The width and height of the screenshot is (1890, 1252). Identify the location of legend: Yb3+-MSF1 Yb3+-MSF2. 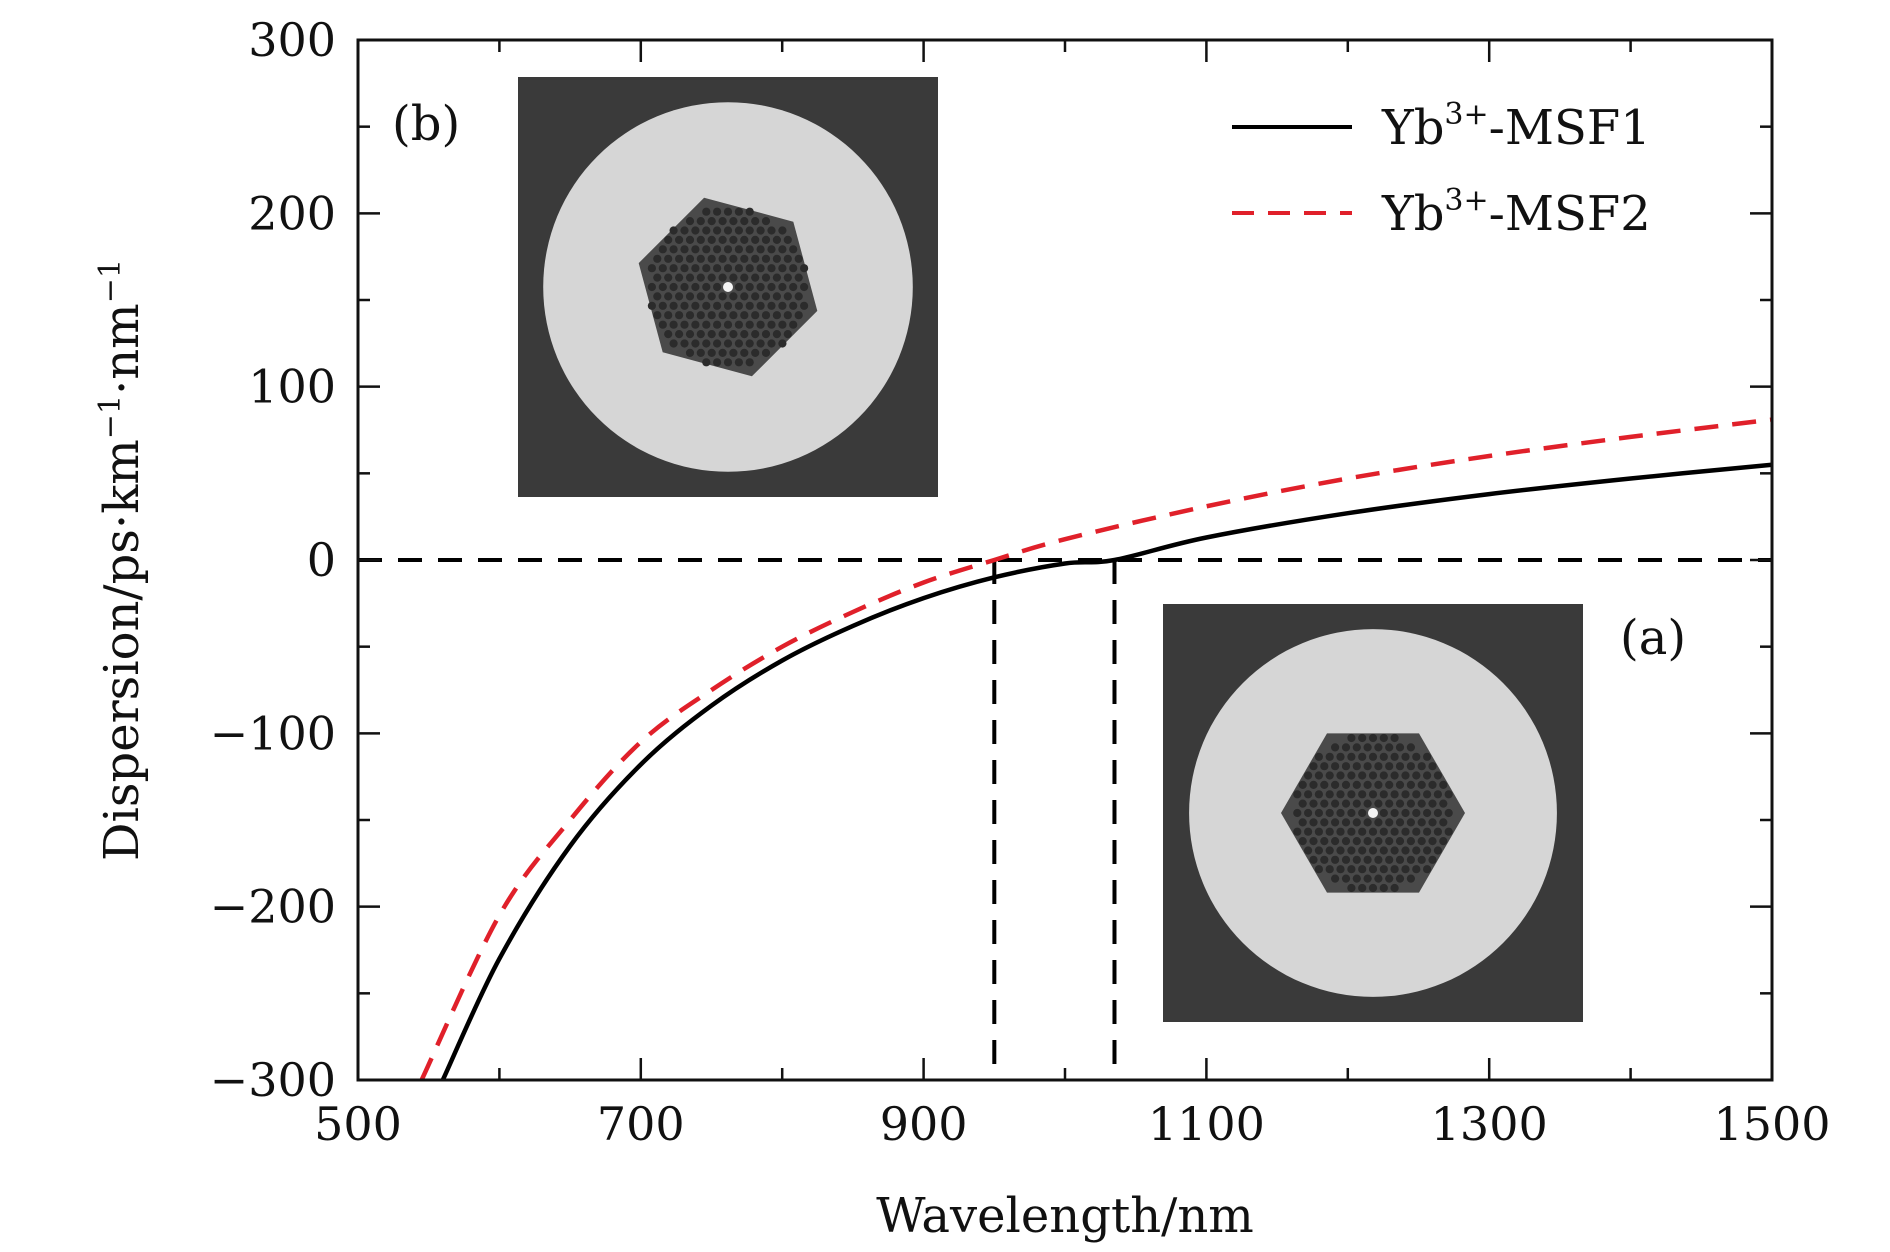
(1441, 169).